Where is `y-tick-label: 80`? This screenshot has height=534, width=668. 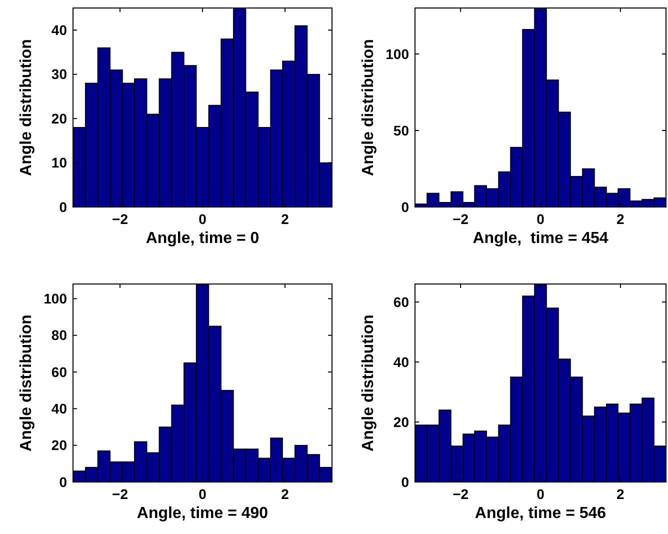 y-tick-label: 80 is located at coordinates (59, 335).